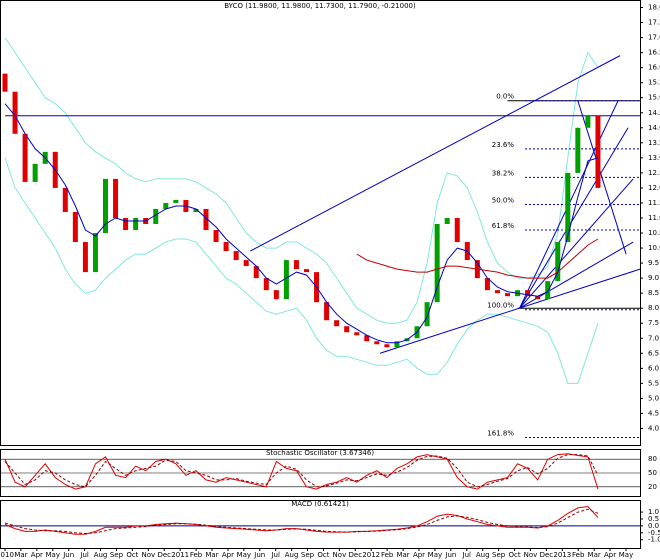 The width and height of the screenshot is (660, 560). I want to click on y-tick-label: 8.0, so click(653, 308).